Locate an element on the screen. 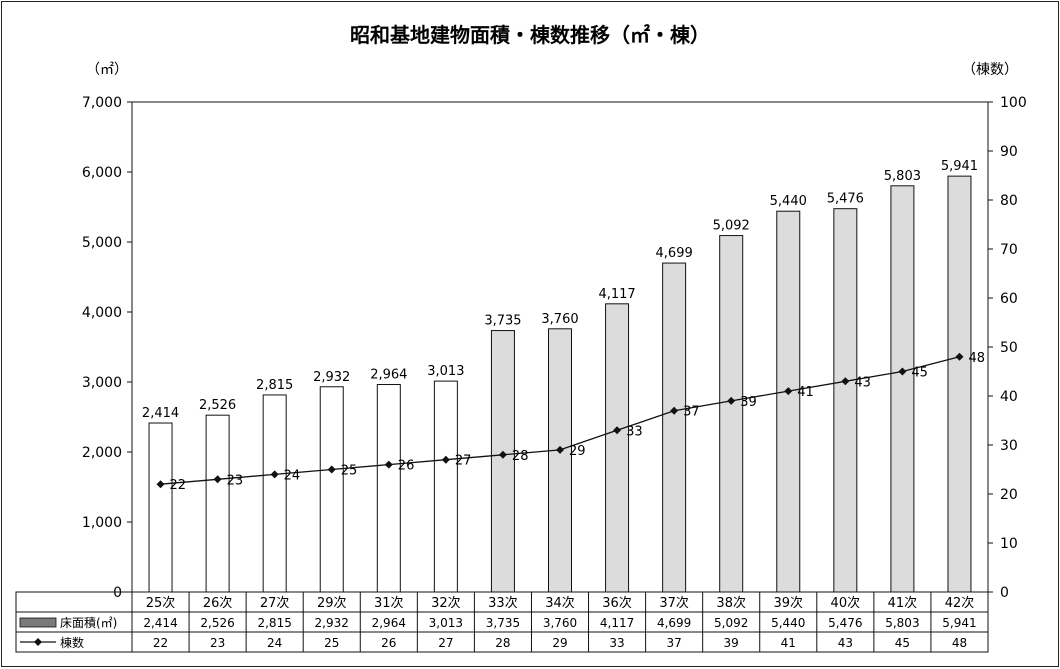 Image resolution: width=1060 pixels, height=669 pixels. legend-bar-label: 床面積(㎡) is located at coordinates (88, 622).